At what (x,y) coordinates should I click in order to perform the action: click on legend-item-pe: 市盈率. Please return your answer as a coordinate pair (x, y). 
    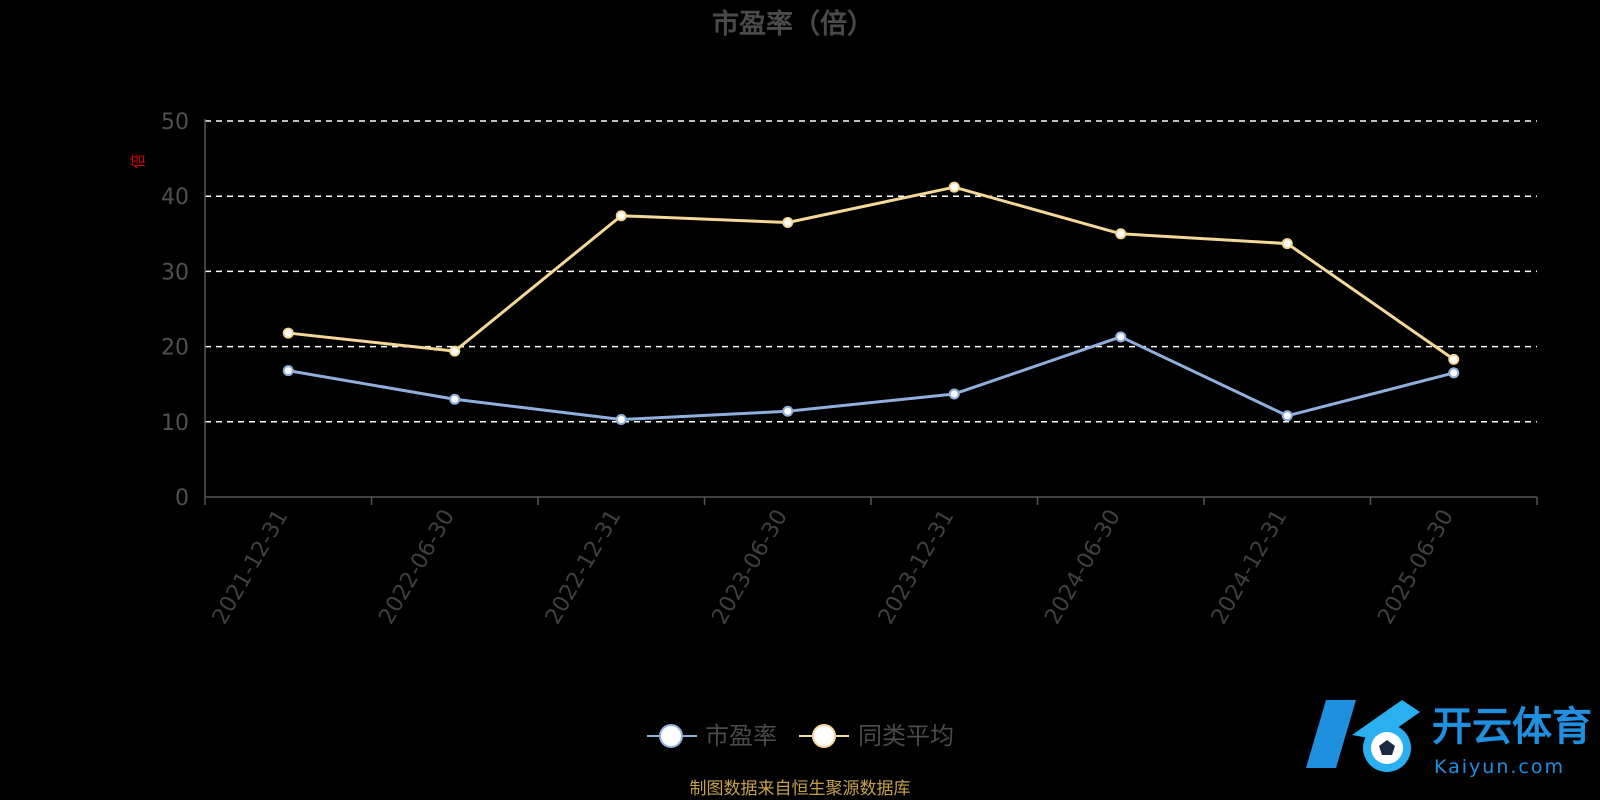
    Looking at the image, I should click on (712, 736).